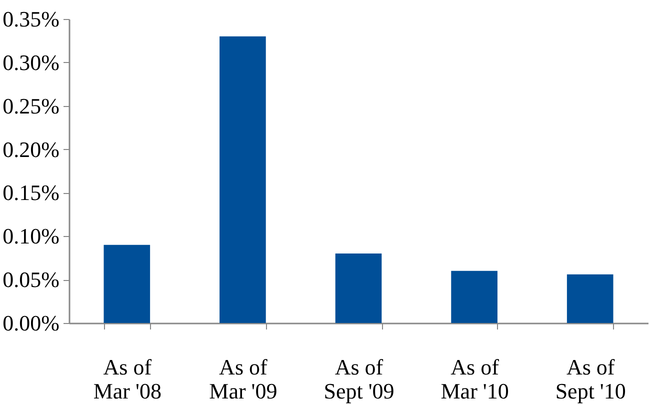 The image size is (650, 404). What do you see at coordinates (31, 193) in the screenshot?
I see `y-tick-label: 0.15%` at bounding box center [31, 193].